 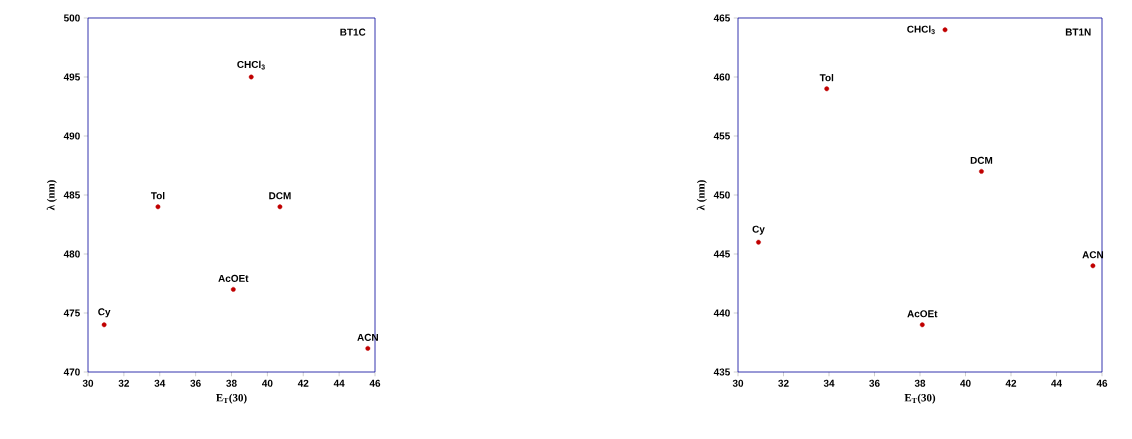 I want to click on y-tick-label: 490, so click(x=71, y=136).